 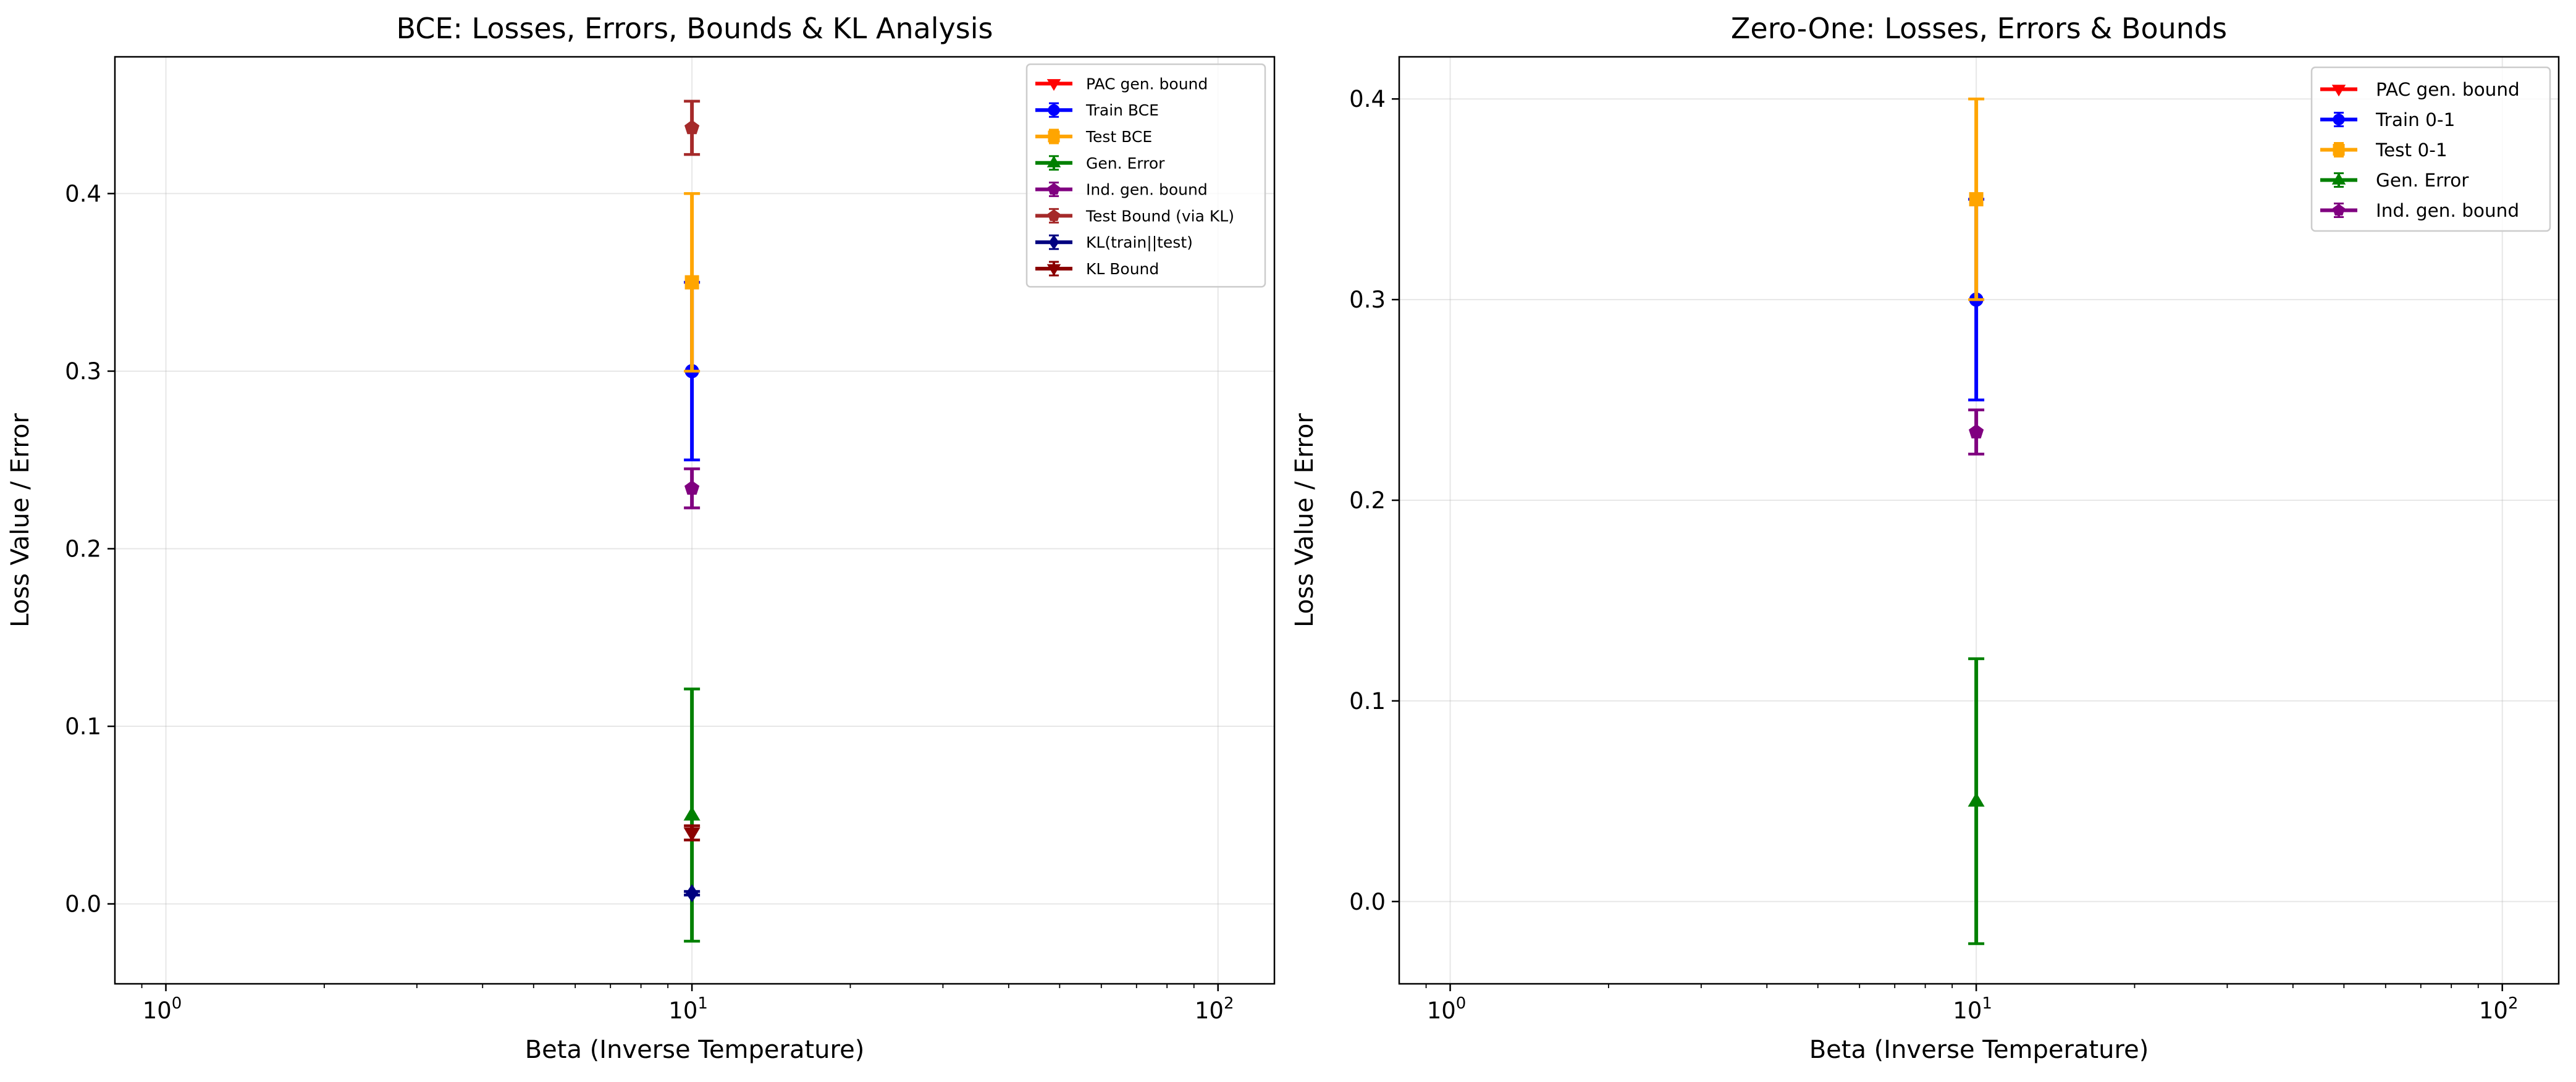 What do you see at coordinates (1159, 216) in the screenshot?
I see `legend-label: Test Bound (via KL)` at bounding box center [1159, 216].